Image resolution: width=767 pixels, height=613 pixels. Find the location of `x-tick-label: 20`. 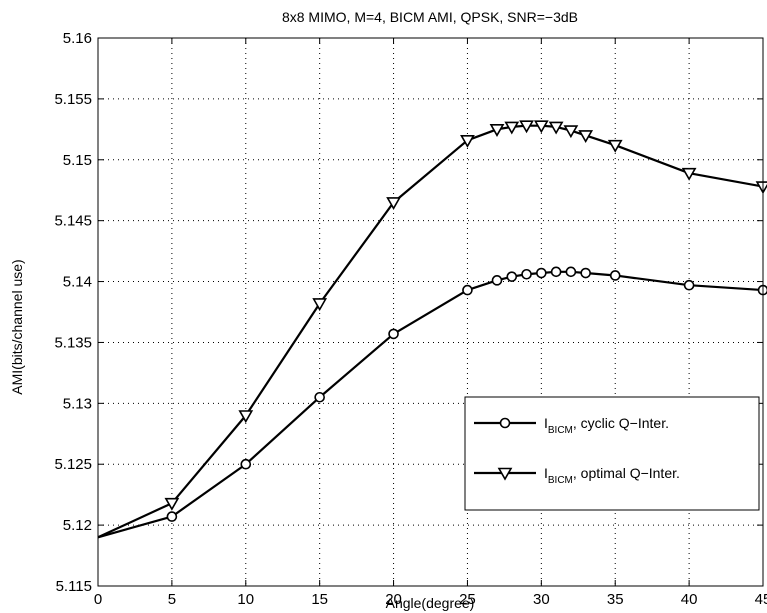

x-tick-label: 20 is located at coordinates (393, 599).